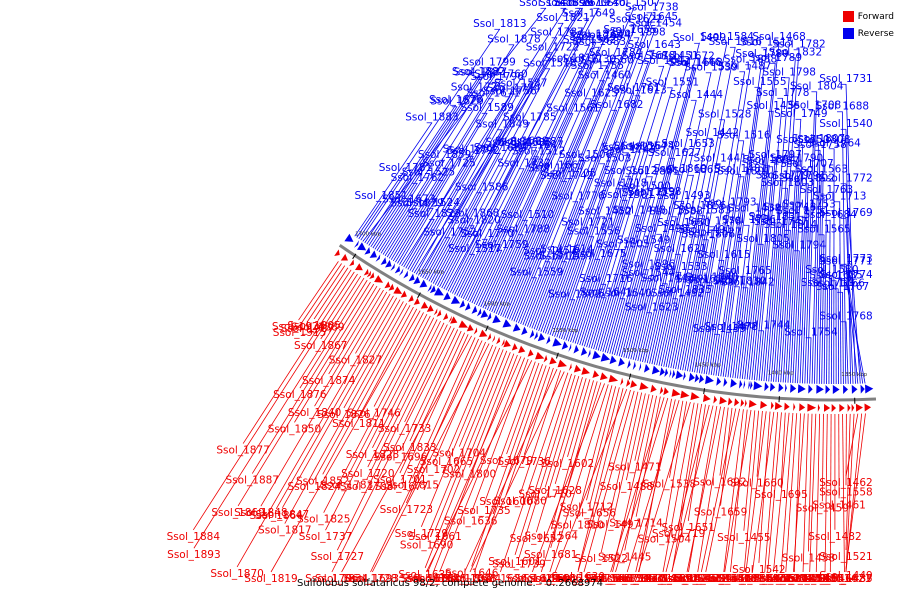 The image size is (900, 600). What do you see at coordinates (355, 360) in the screenshot?
I see `forward-gene-label: Ssol_1827` at bounding box center [355, 360].